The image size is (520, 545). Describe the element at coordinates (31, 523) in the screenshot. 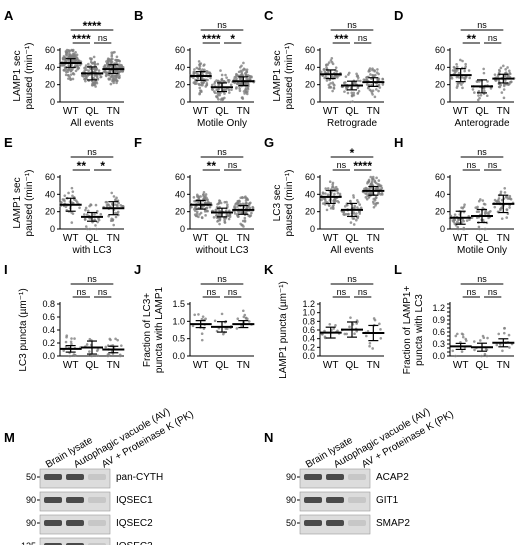

I see `mw-marker: 90` at that location.